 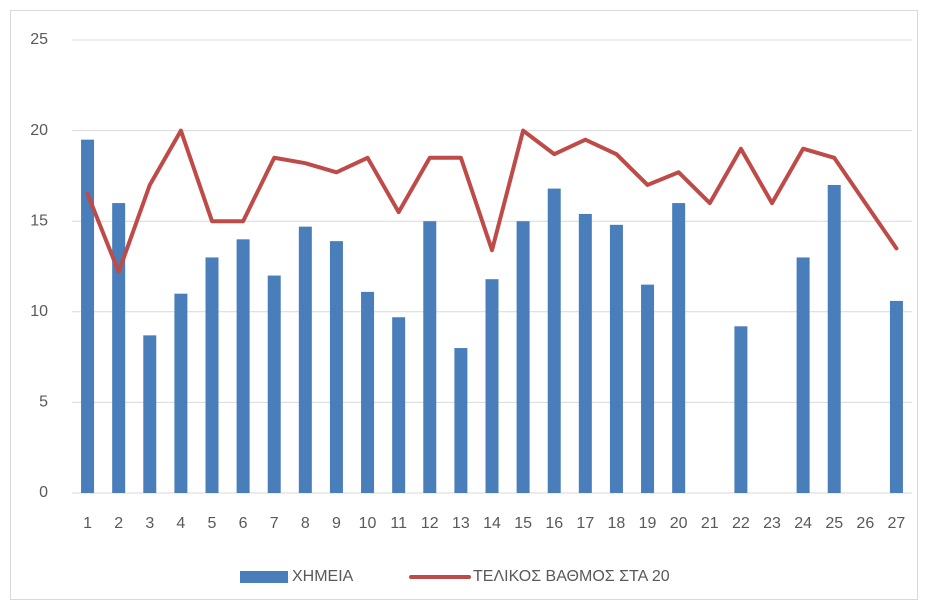 What do you see at coordinates (865, 523) in the screenshot?
I see `x-tick-label: 26` at bounding box center [865, 523].